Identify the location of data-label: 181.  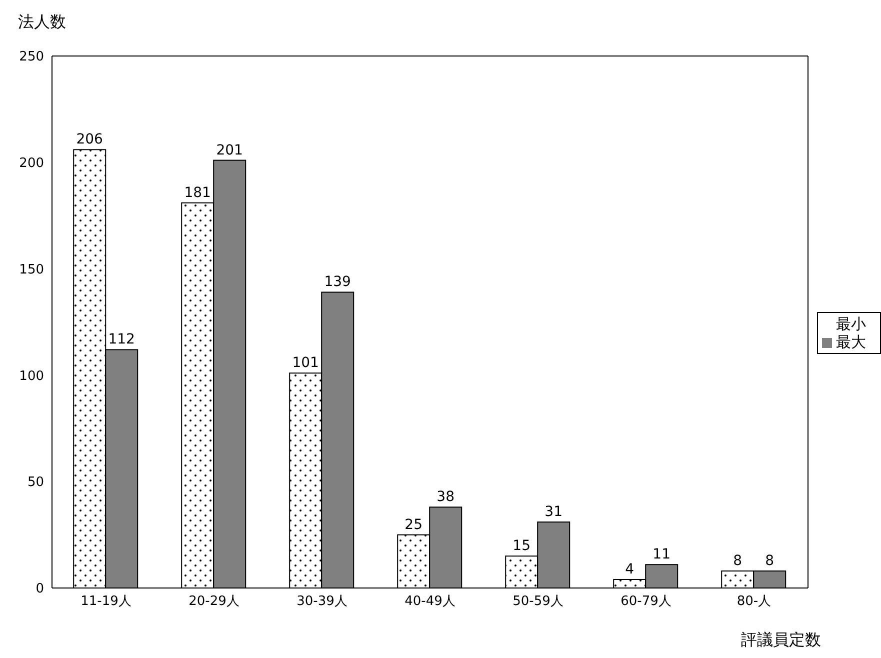
(197, 192).